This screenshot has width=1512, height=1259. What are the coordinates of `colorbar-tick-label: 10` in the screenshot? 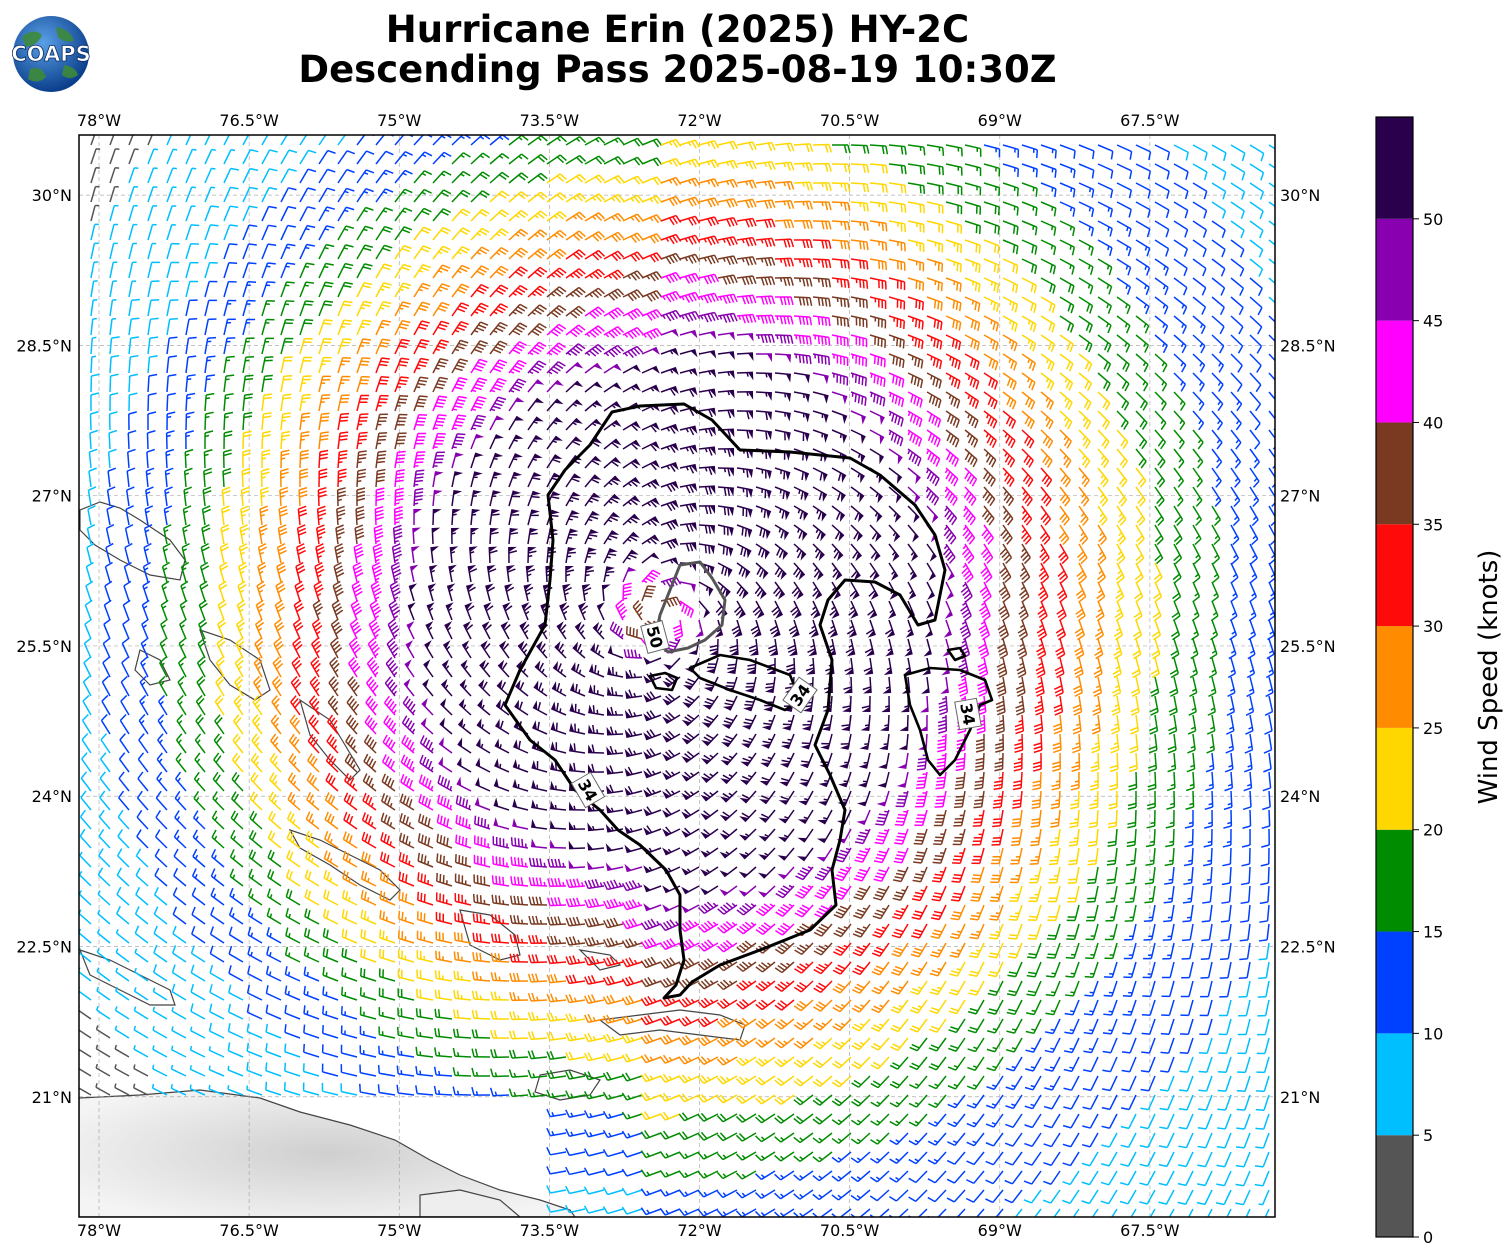 It's located at (1433, 1033).